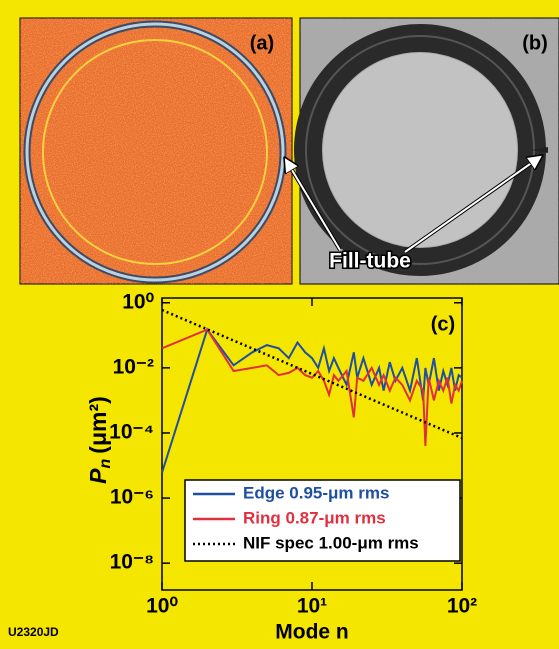  What do you see at coordinates (105, 463) in the screenshot?
I see `y-label-subscript: n` at bounding box center [105, 463].